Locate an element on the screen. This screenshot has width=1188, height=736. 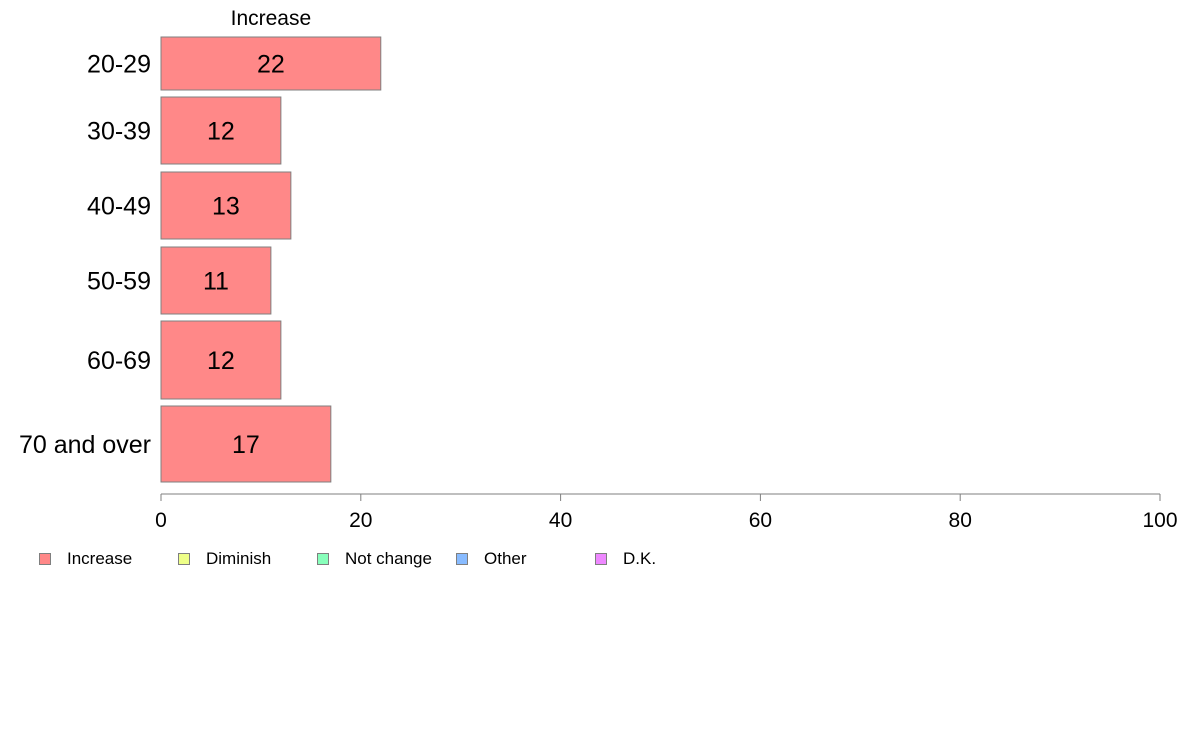
legend-item-increase: Increase is located at coordinates (85, 559).